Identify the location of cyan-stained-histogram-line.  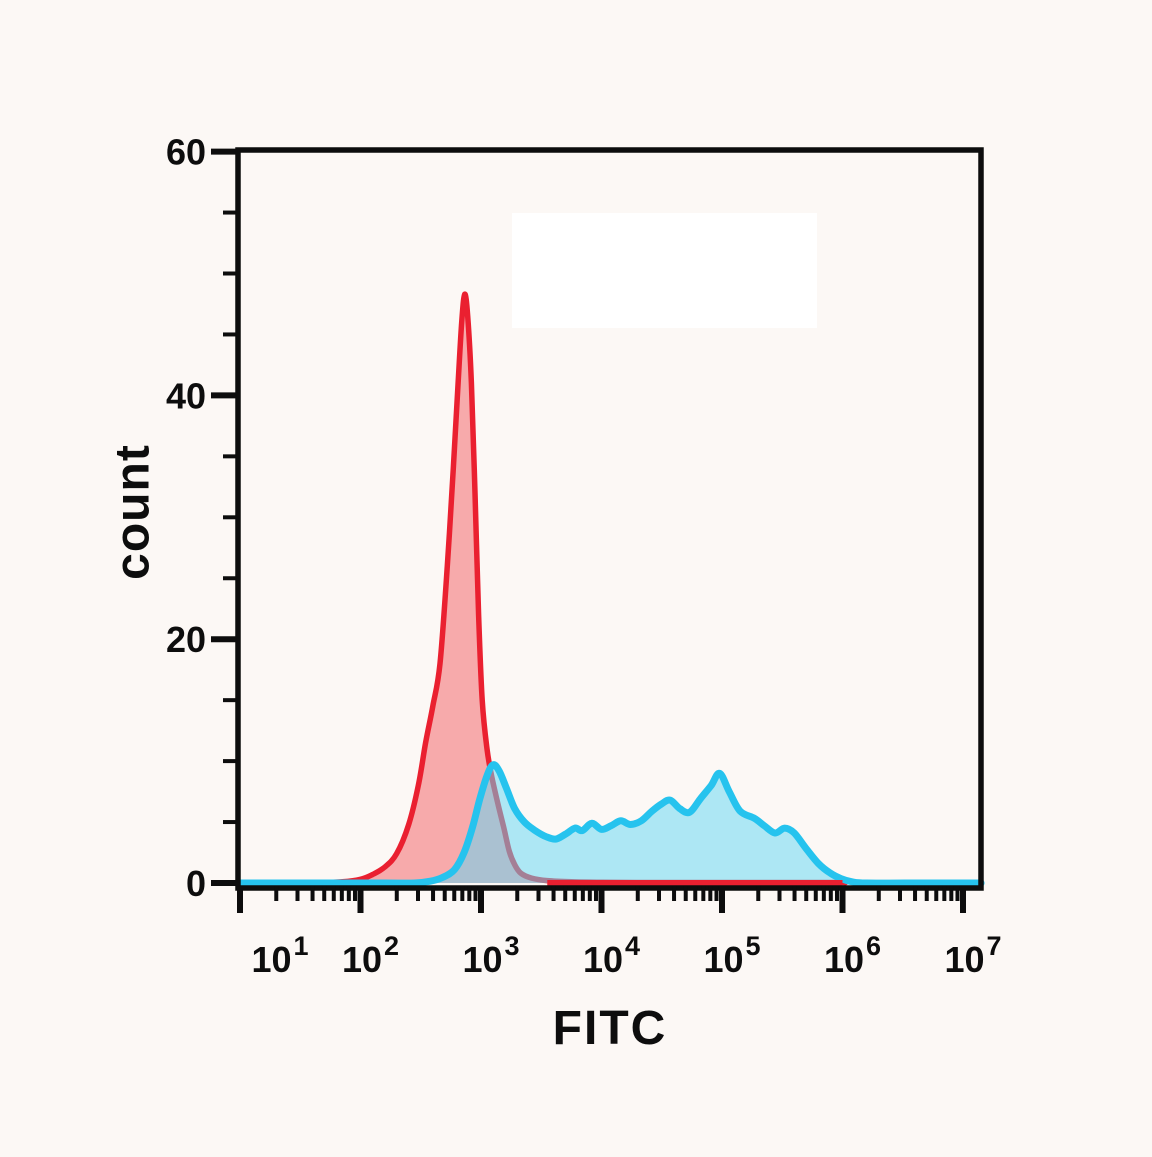
(609, 824).